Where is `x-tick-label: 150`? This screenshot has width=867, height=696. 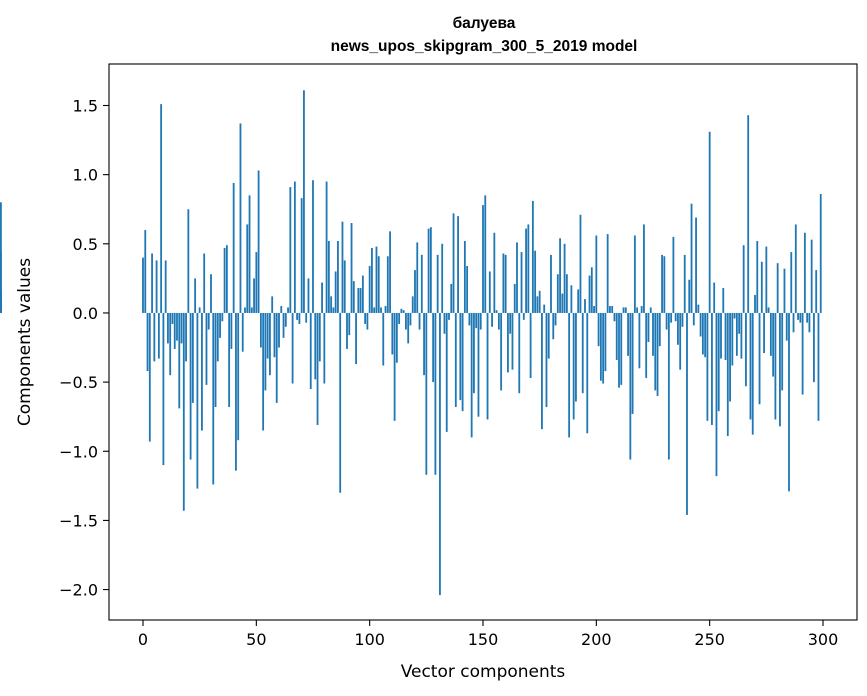
x-tick-label: 150 is located at coordinates (483, 639).